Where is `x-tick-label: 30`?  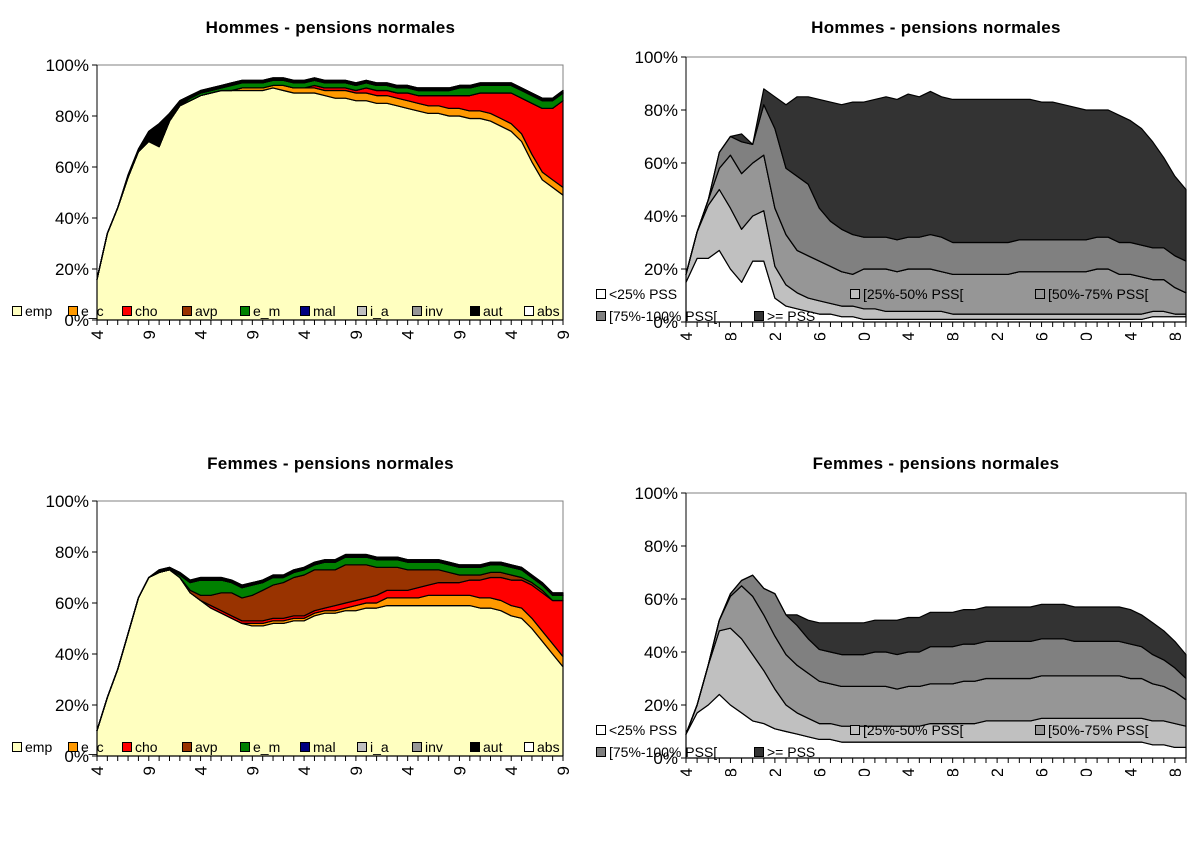
x-tick-label: 30 is located at coordinates (864, 336).